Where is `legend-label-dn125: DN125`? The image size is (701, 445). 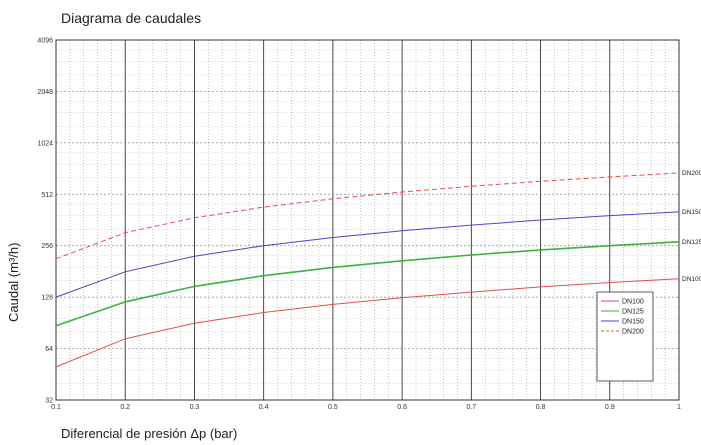
legend-label-dn125: DN125 is located at coordinates (633, 312).